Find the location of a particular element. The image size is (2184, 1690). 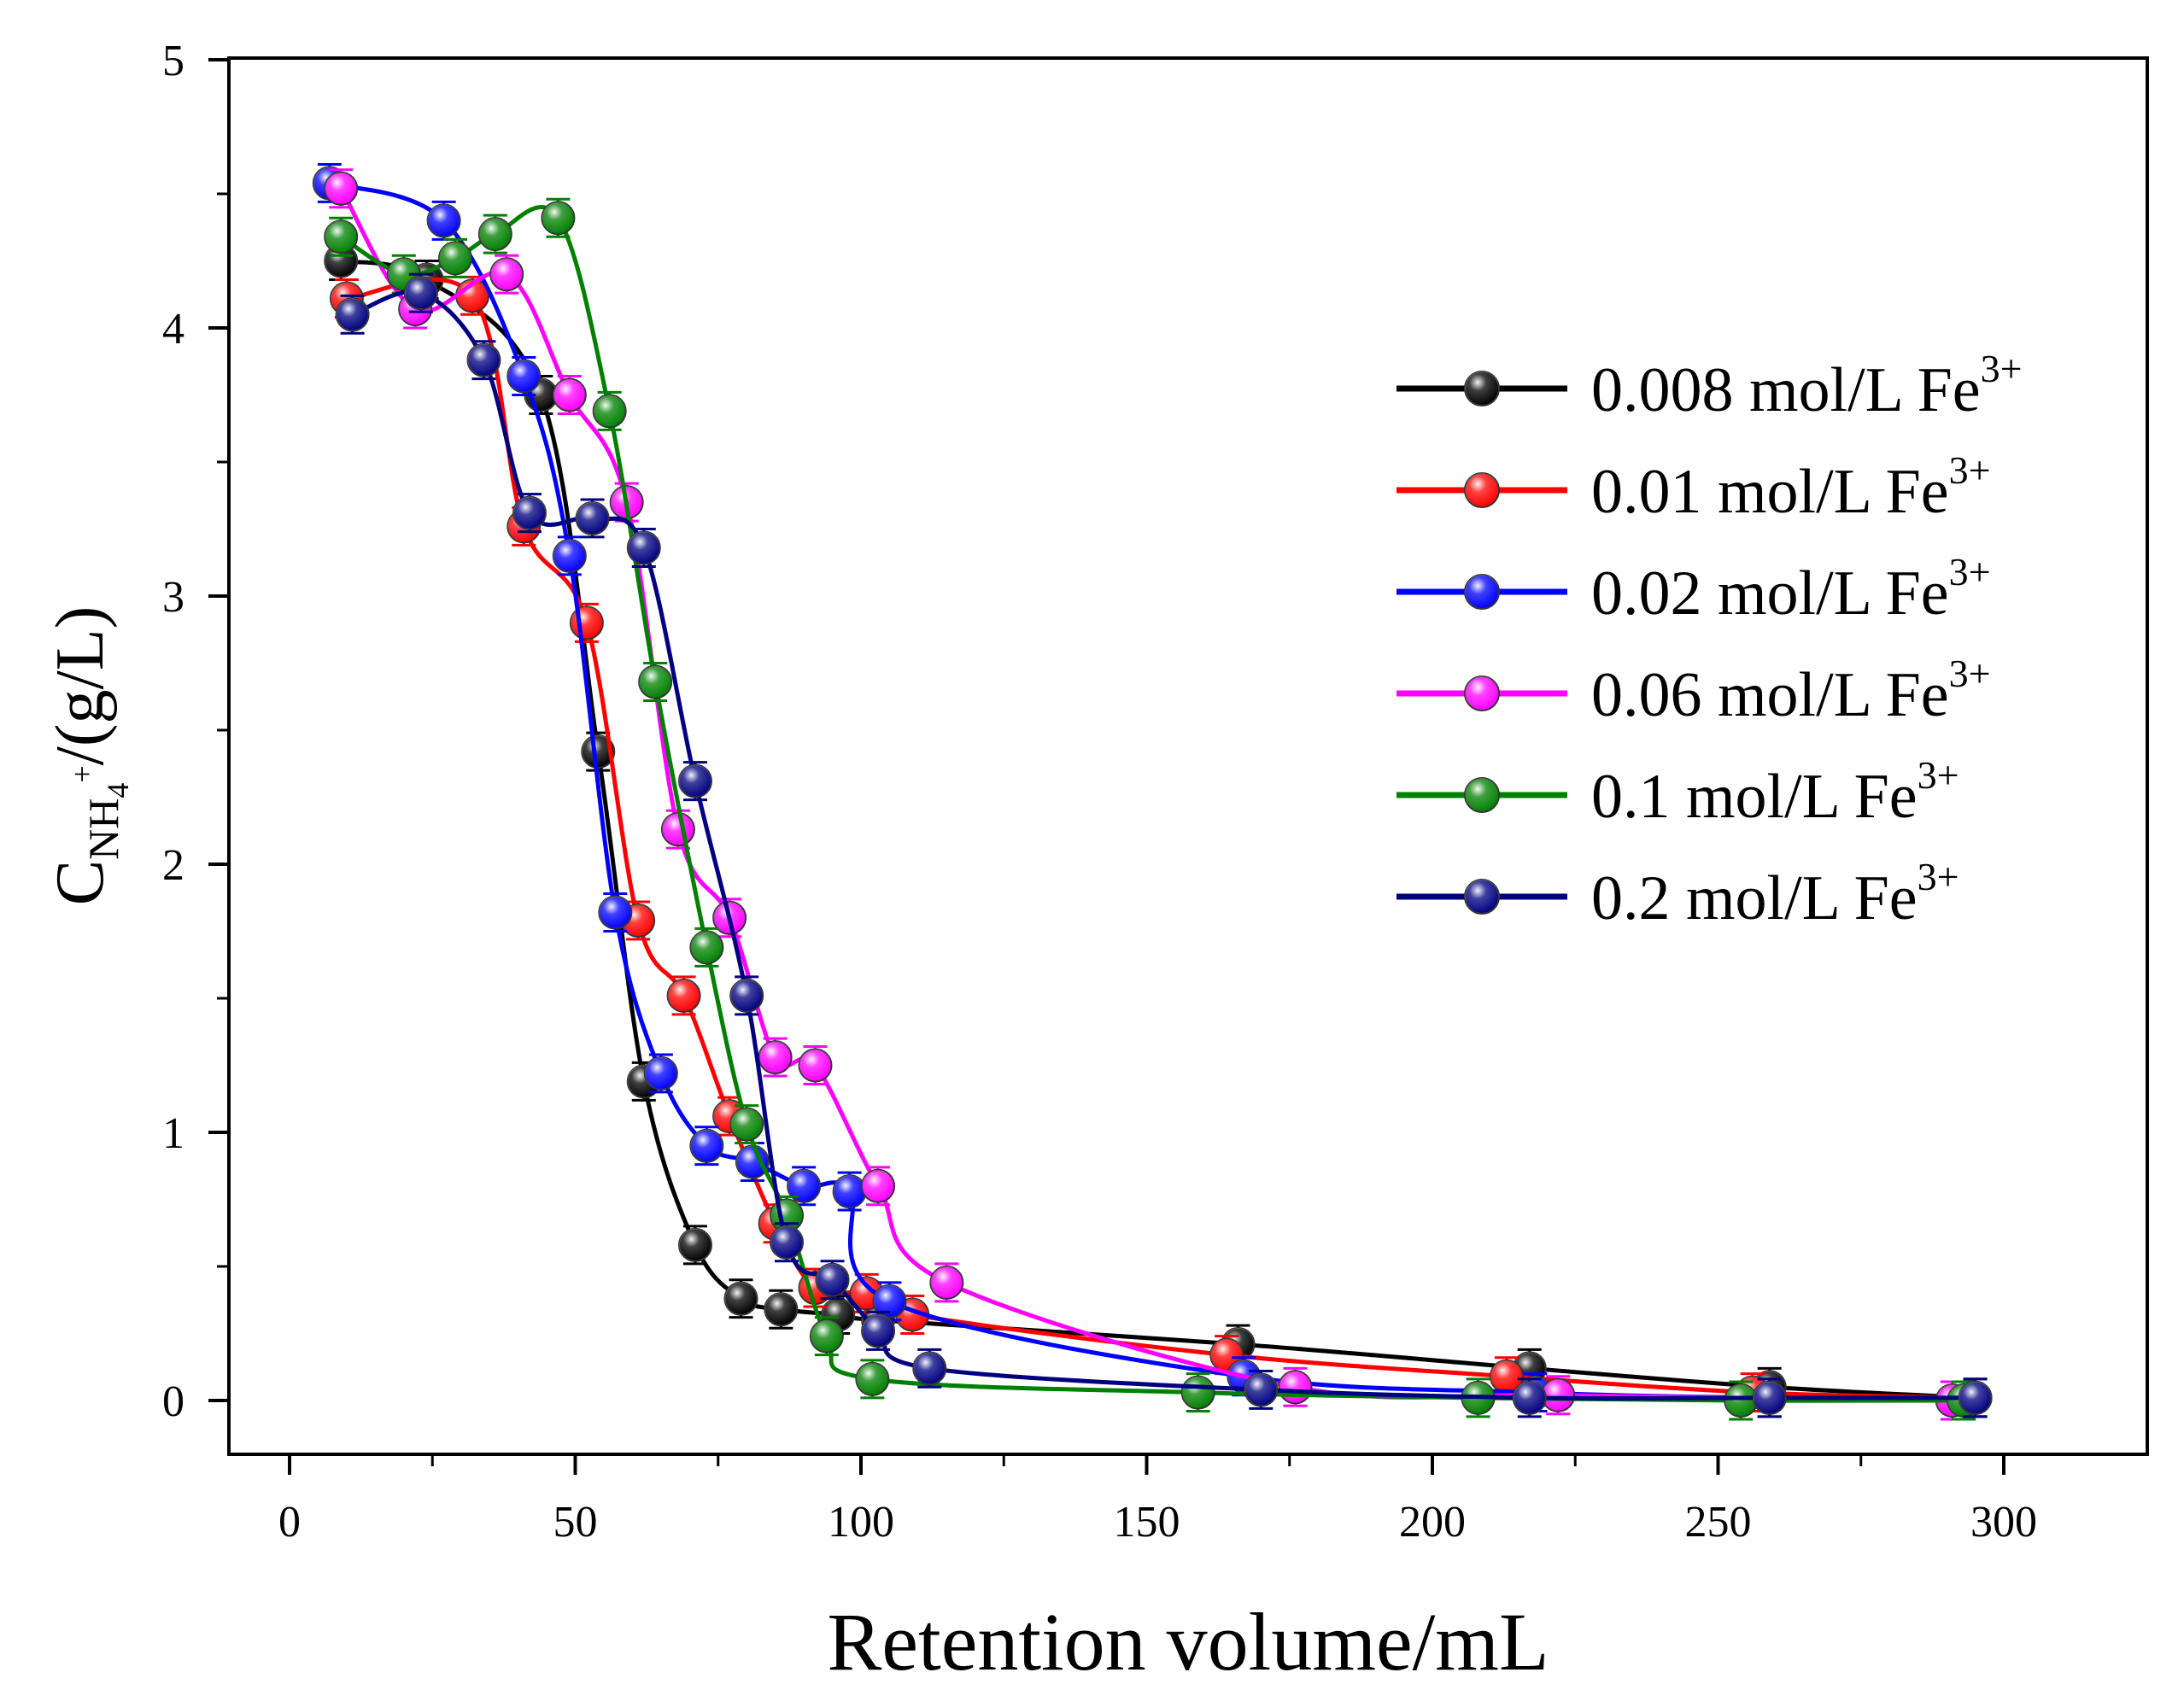

legend-label: 0.2 mol/L Fe3+ is located at coordinates (1775, 894).